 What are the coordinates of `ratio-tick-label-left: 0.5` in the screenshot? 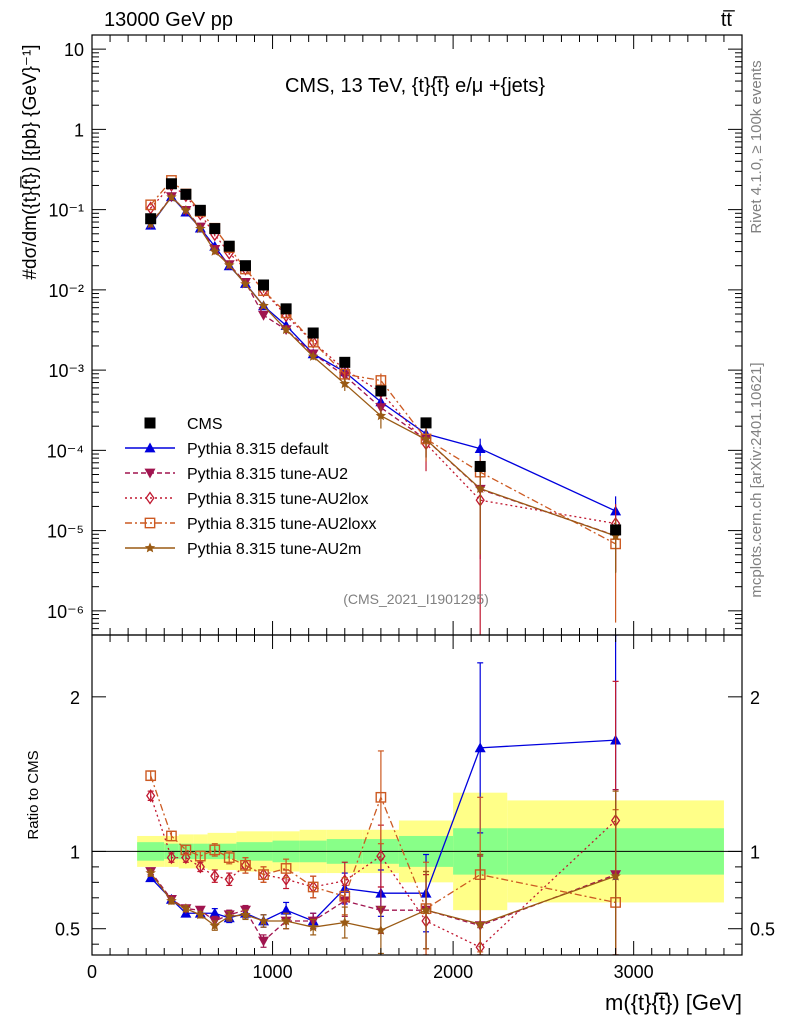 It's located at (67, 930).